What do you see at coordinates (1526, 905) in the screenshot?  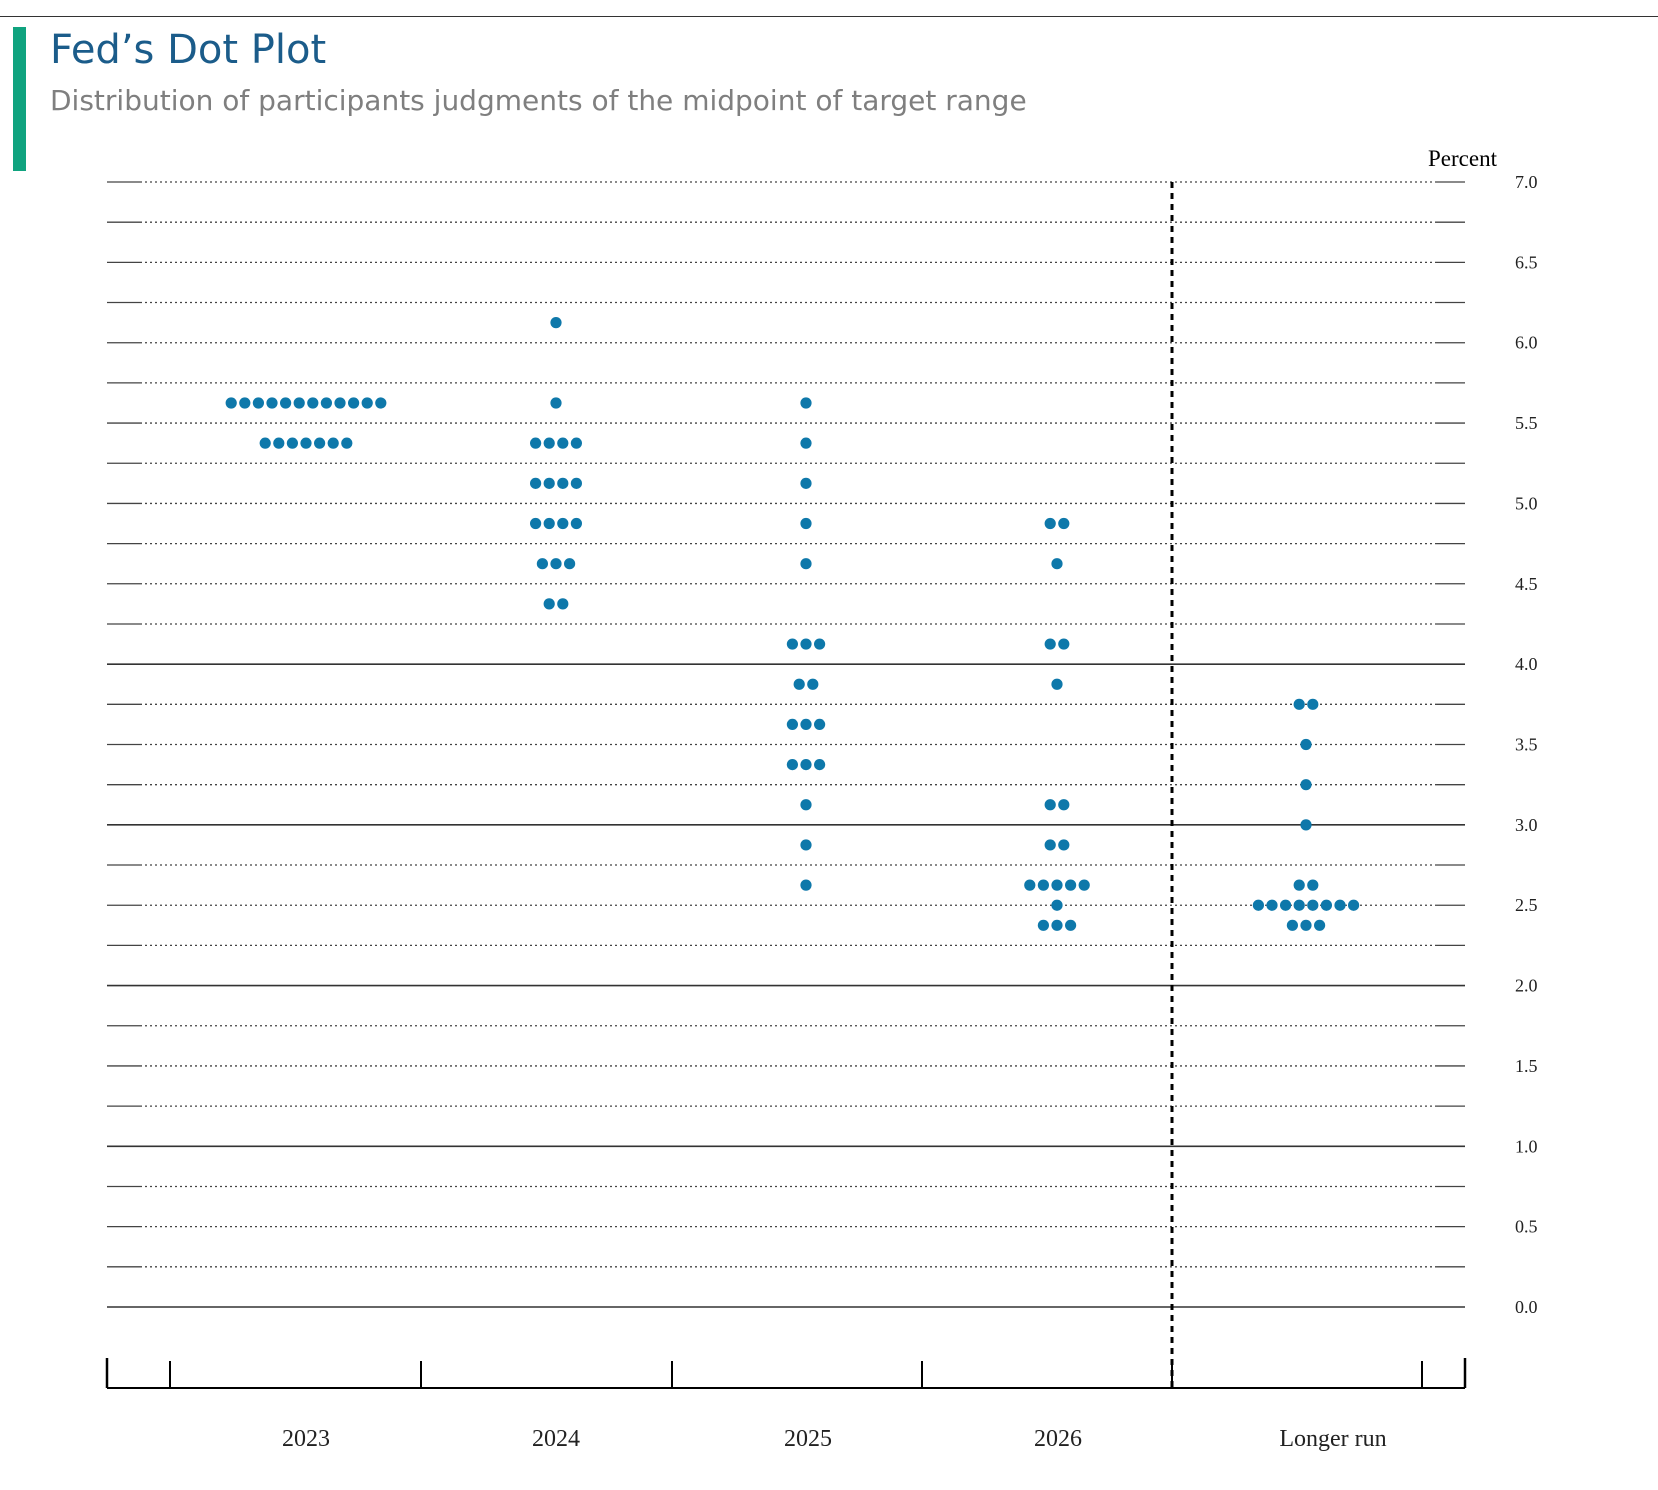 I see `y-tick-label: 2.5` at bounding box center [1526, 905].